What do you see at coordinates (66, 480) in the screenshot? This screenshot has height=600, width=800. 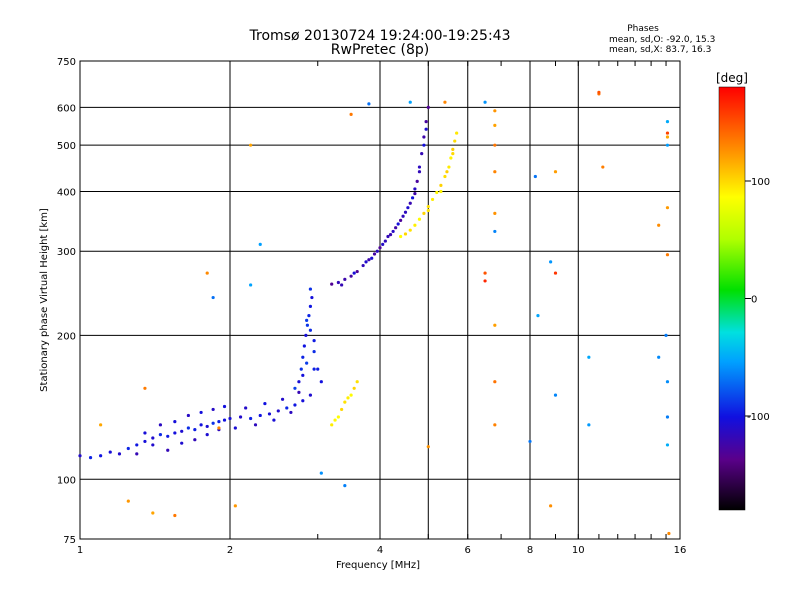 I see `y-tick-label: 100` at bounding box center [66, 480].